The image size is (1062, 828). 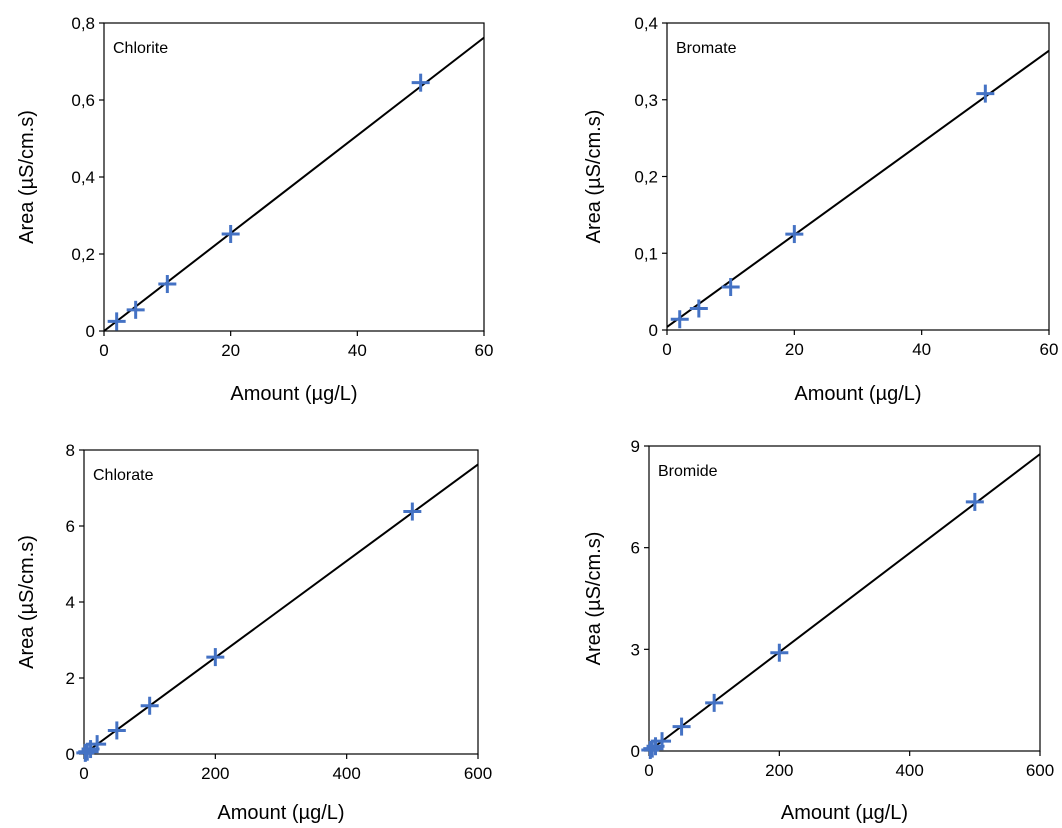 I want to click on bromide-y-tick-label: 0, so click(x=635, y=751).